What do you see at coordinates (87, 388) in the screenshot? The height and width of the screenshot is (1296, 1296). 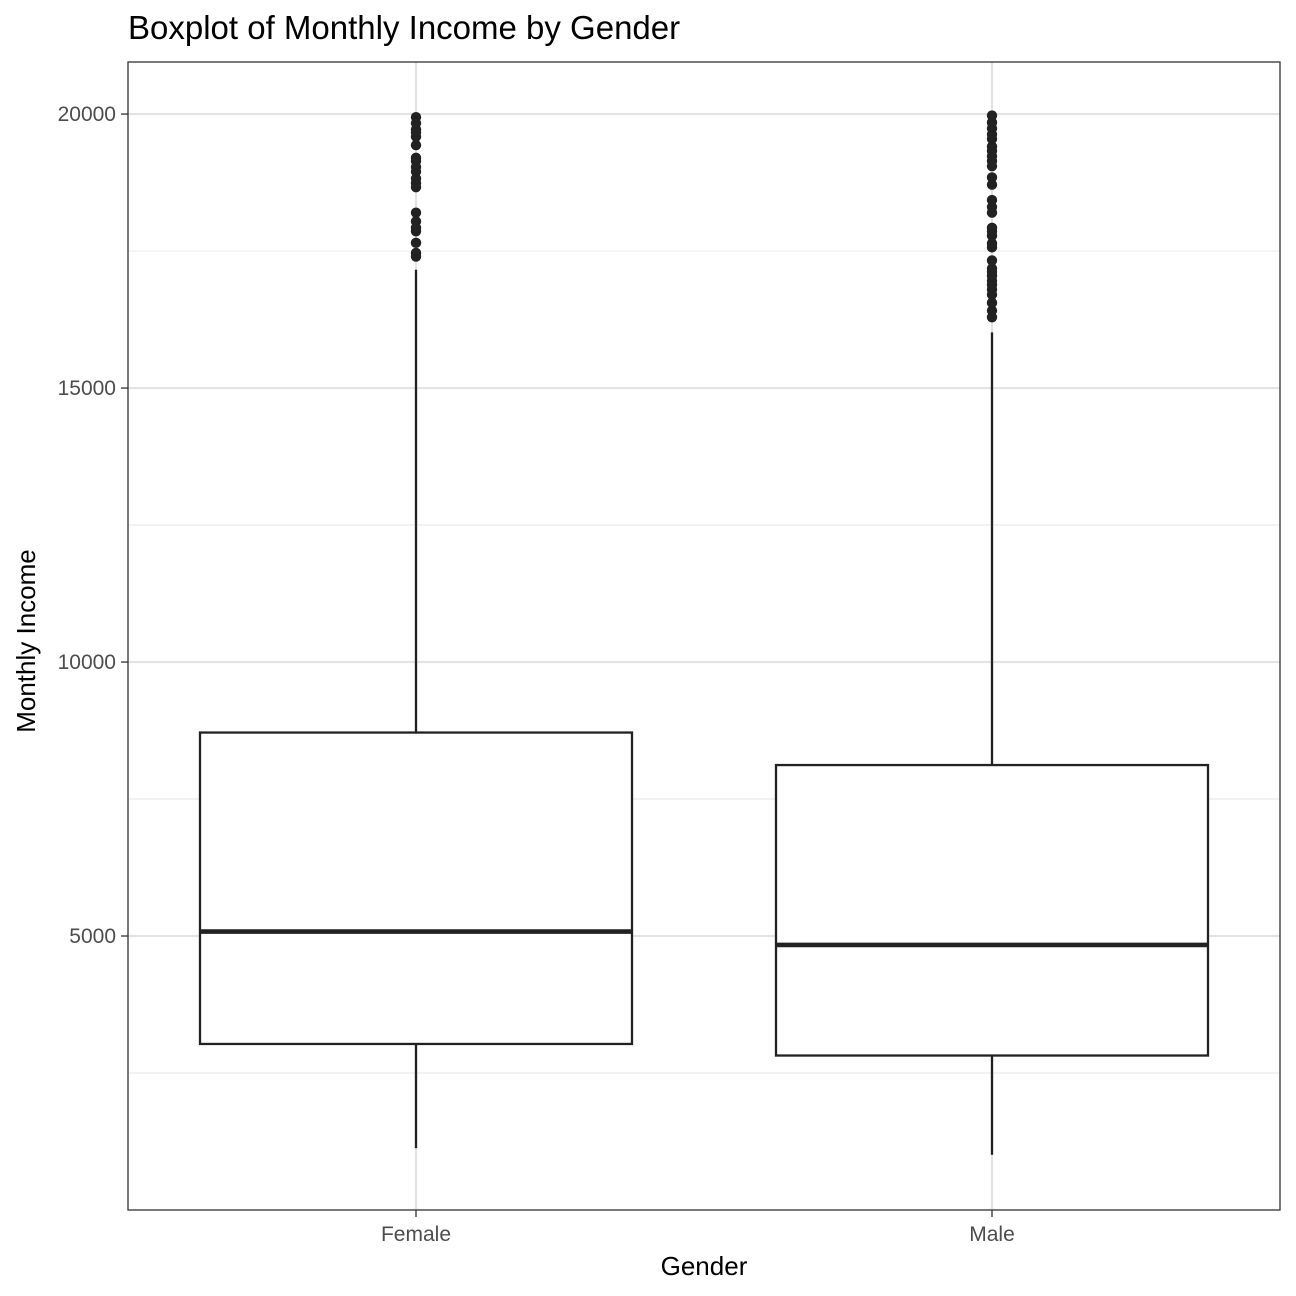 I see `y-tick-label: 15000` at bounding box center [87, 388].